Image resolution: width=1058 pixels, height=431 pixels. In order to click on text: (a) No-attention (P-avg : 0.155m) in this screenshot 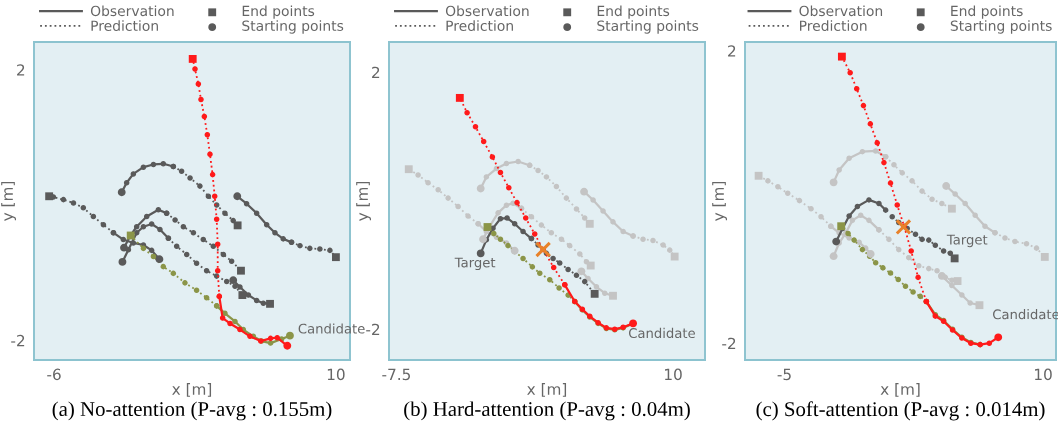, I will do `click(192, 411)`.